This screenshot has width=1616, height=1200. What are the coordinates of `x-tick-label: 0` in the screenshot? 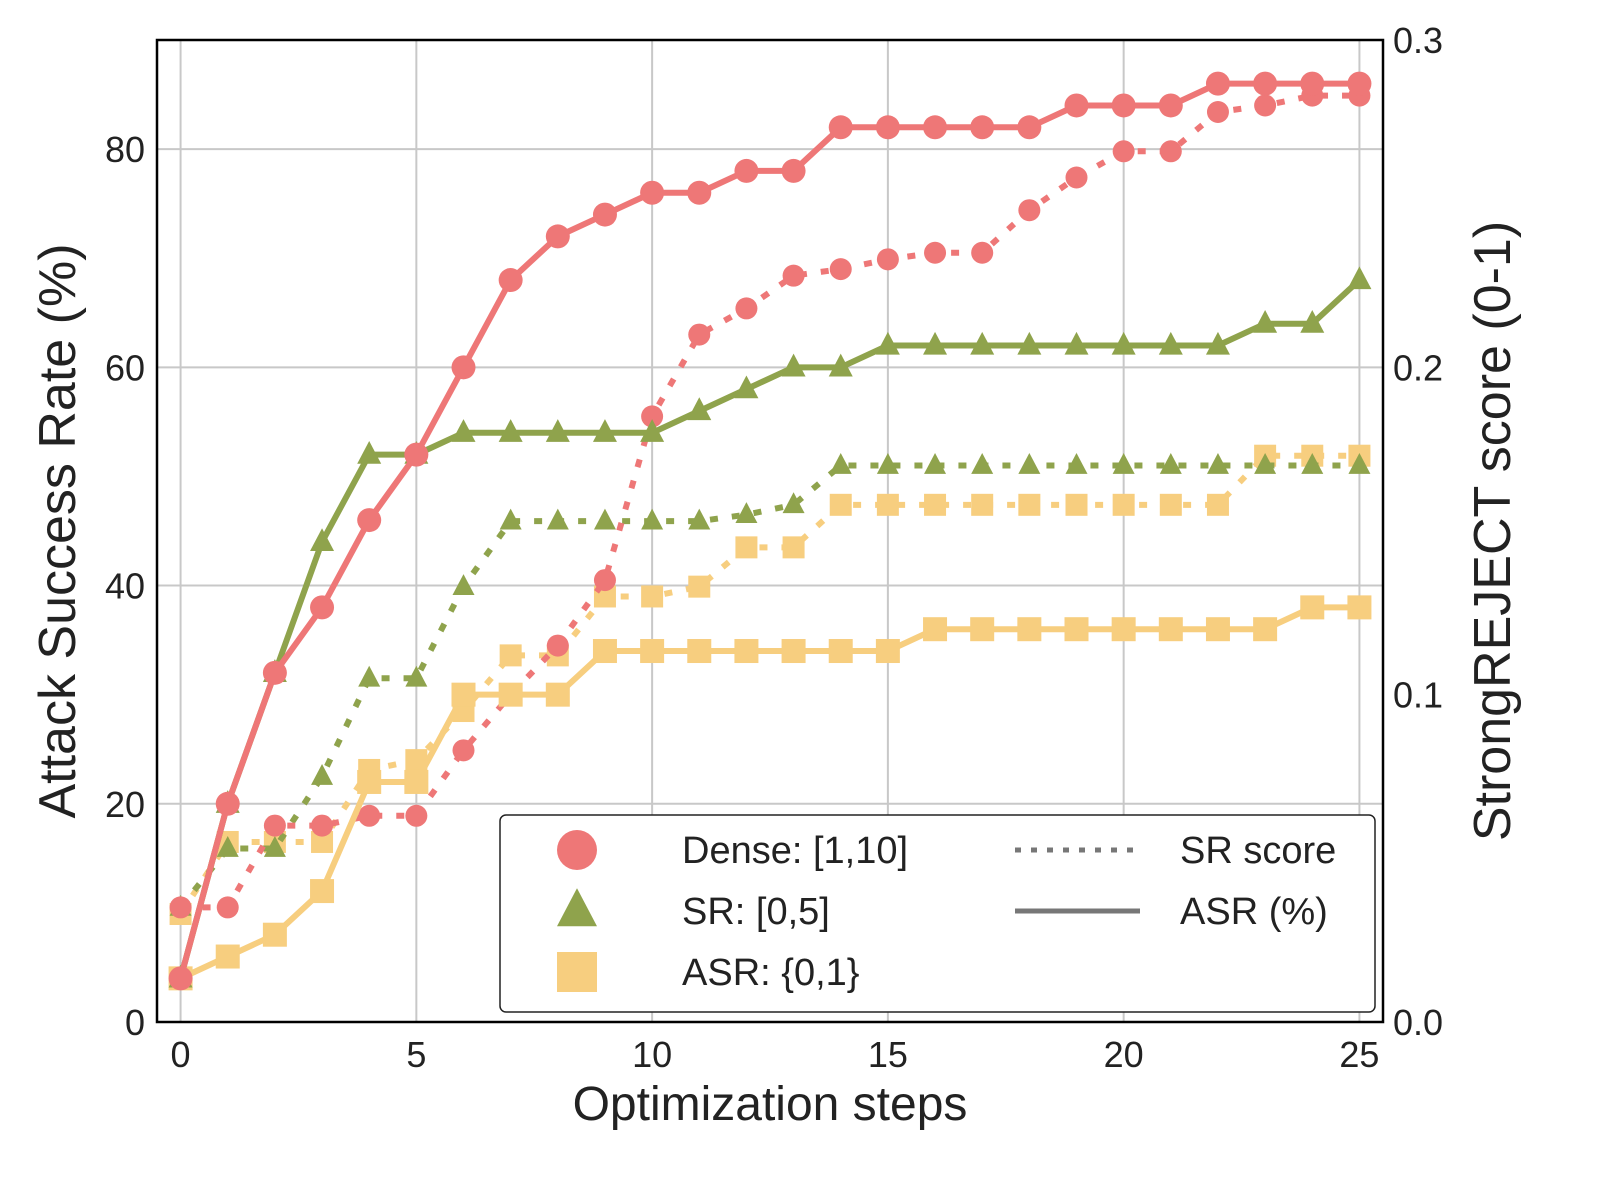 It's located at (181, 1054).